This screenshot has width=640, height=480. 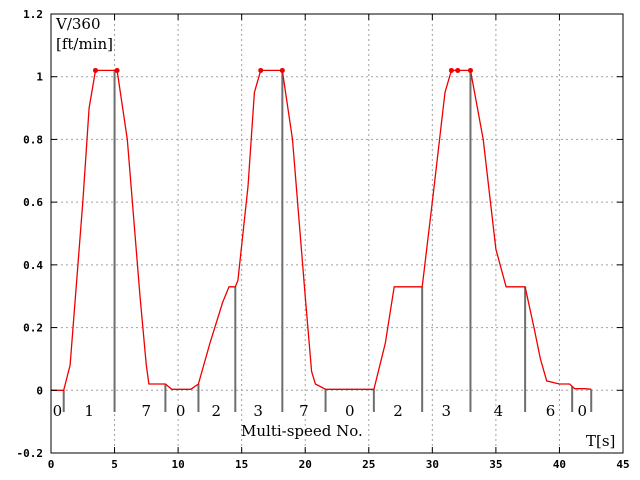 I want to click on y-tick-label: 1, so click(x=39, y=77).